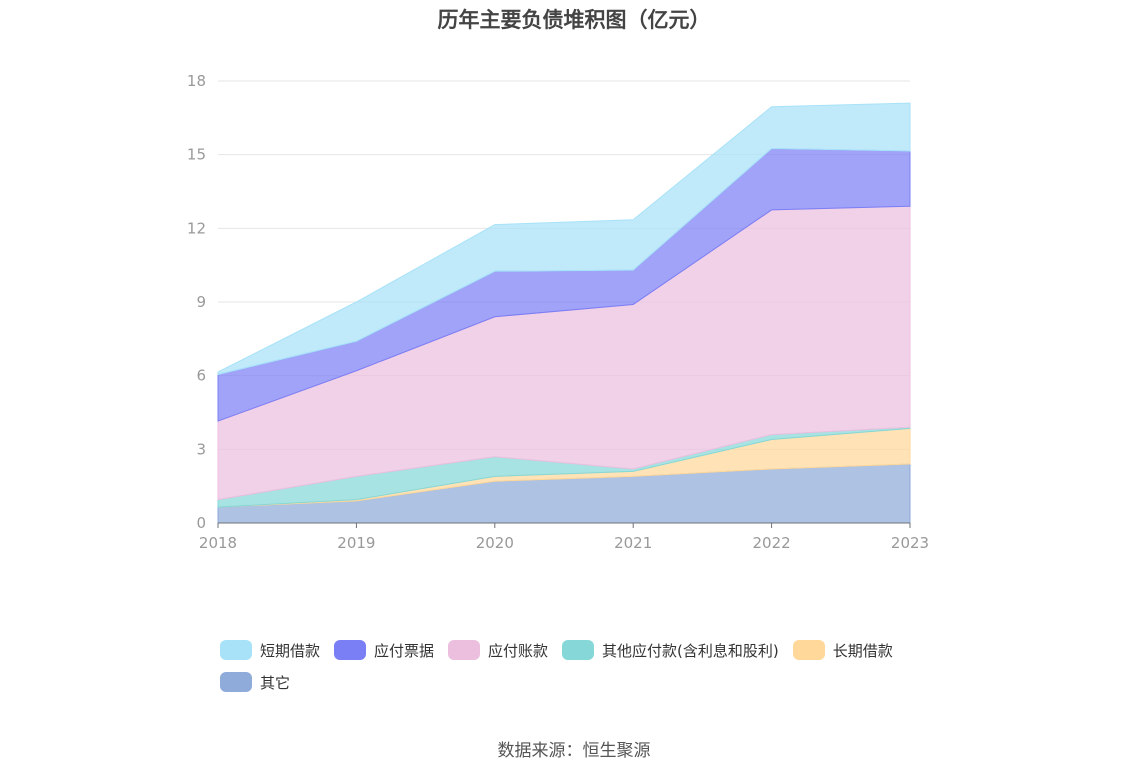  I want to click on legend: 短期借款 应付票据 应付账款 其他应付款(含利息和股利) 长期借款其它, so click(580, 670).